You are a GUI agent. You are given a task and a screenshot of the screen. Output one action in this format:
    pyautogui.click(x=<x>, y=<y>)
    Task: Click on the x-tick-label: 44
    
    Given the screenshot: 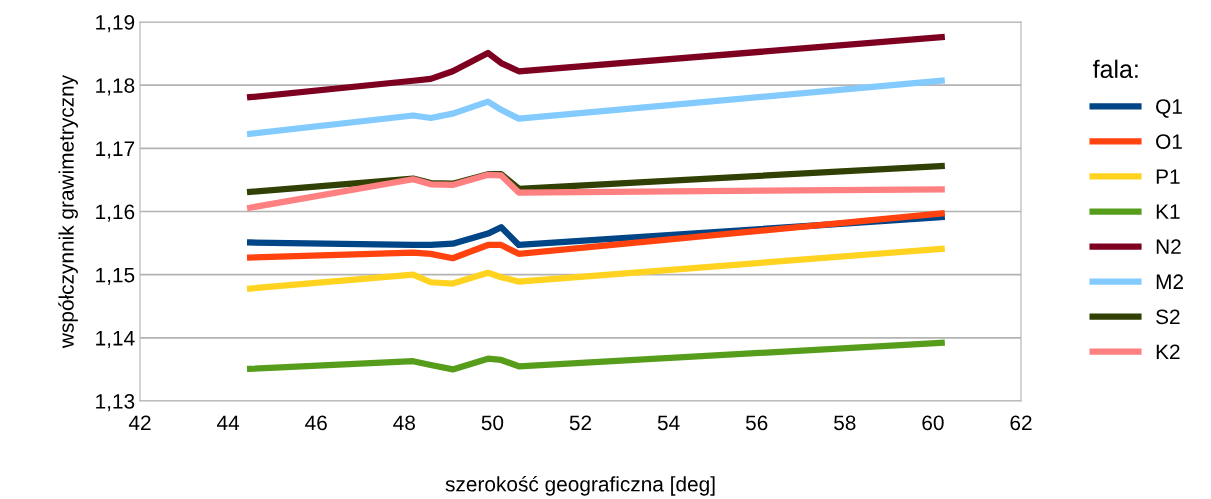 What is the action you would take?
    pyautogui.click(x=228, y=422)
    